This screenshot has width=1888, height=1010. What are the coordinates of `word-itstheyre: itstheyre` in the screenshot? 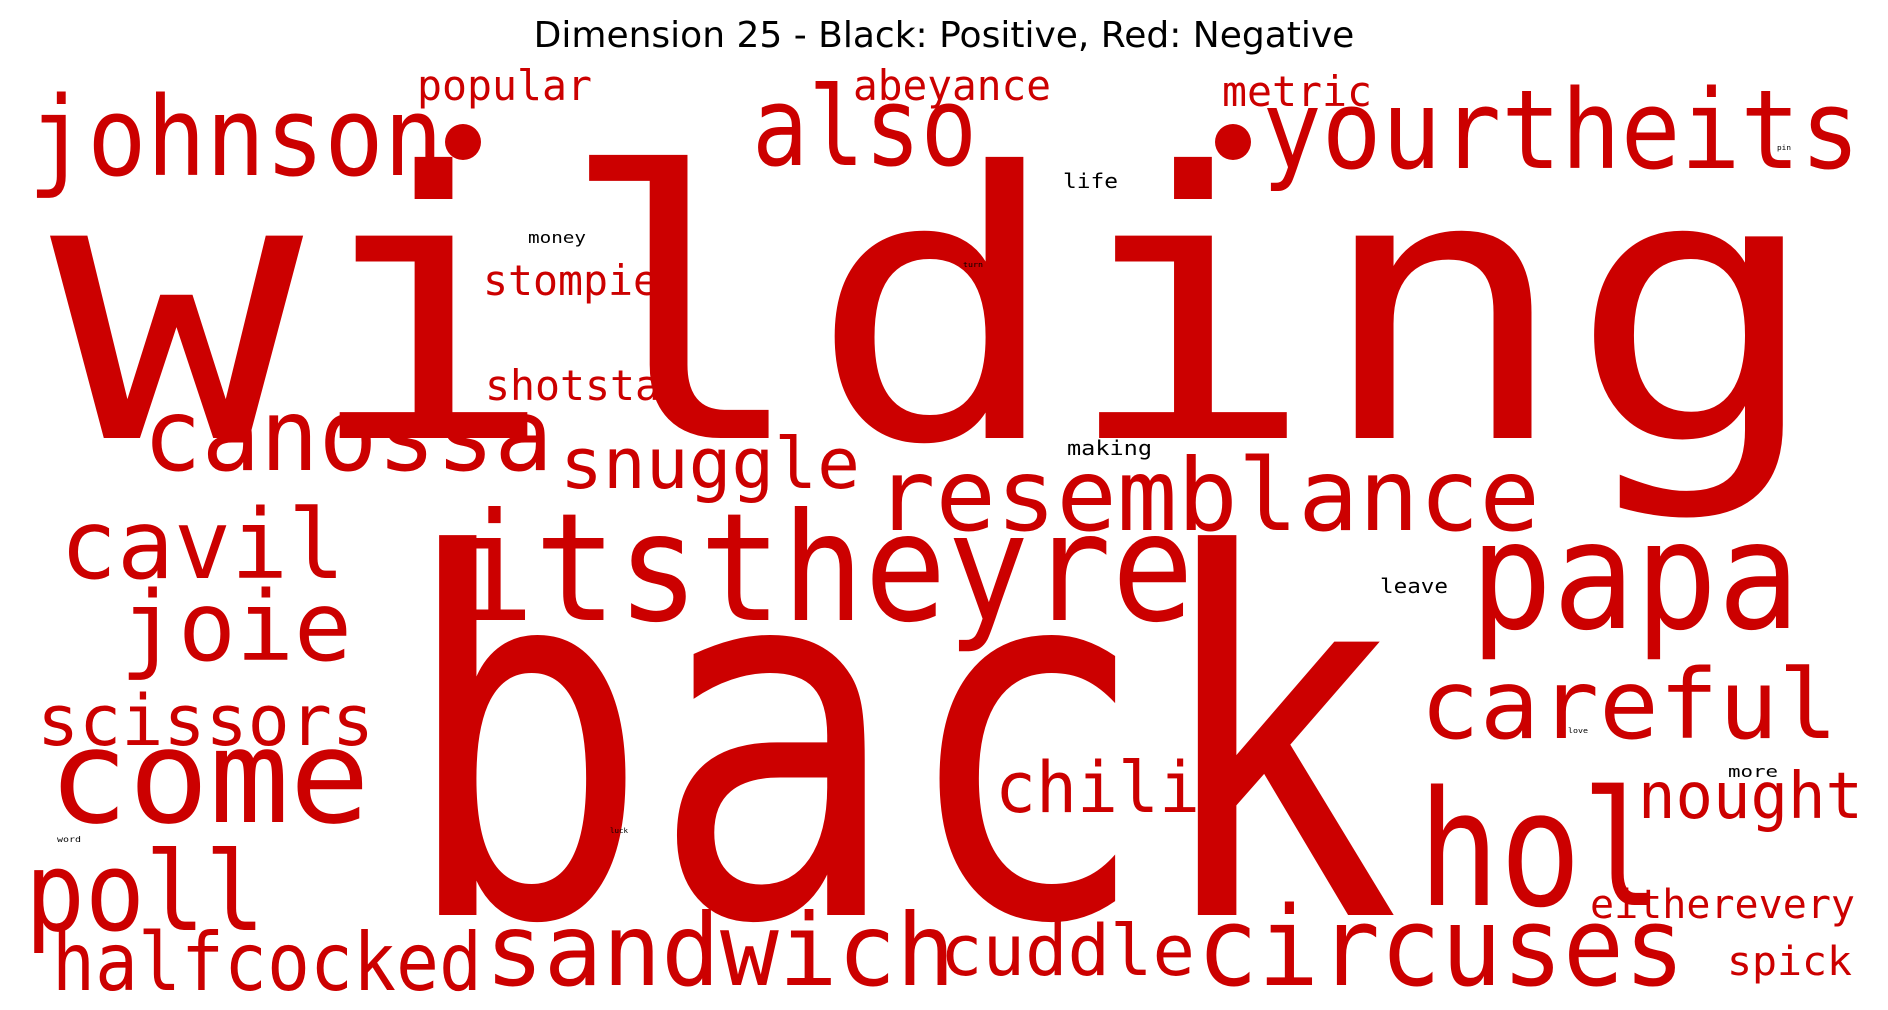 It's located at (823, 569).